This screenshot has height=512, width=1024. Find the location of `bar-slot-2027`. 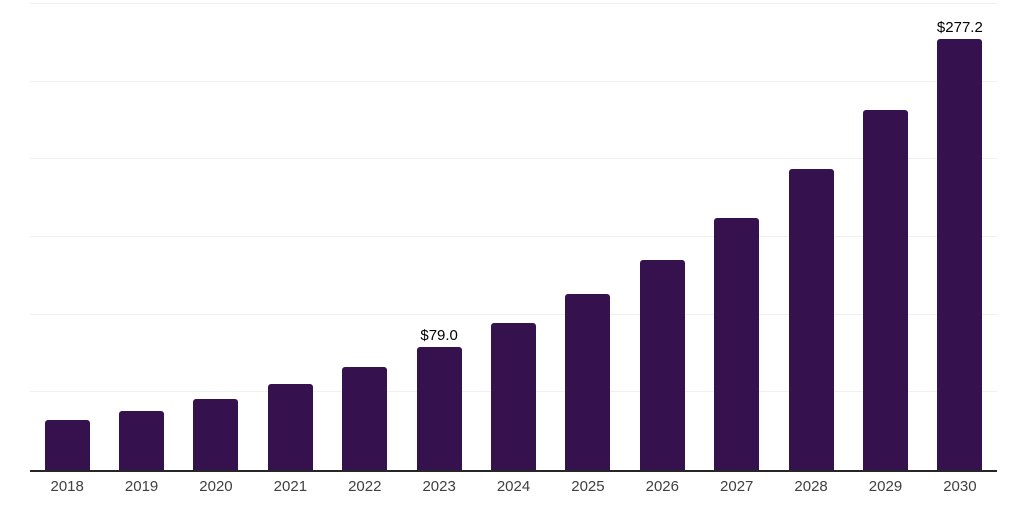

bar-slot-2027 is located at coordinates (737, 235).